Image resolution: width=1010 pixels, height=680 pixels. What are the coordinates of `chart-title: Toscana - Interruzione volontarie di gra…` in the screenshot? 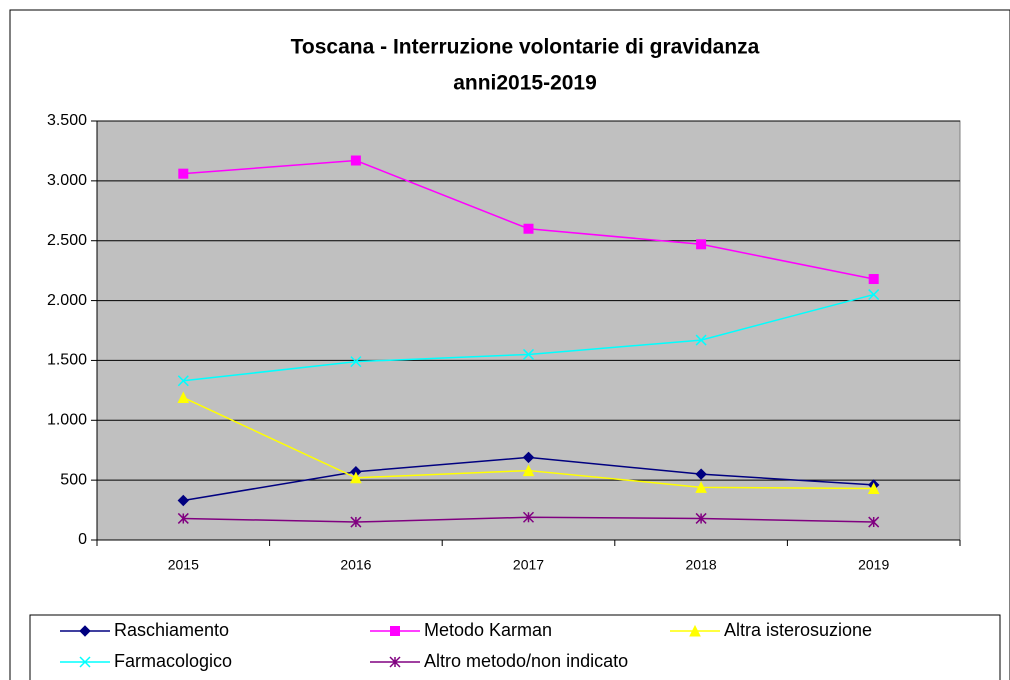 It's located at (525, 47).